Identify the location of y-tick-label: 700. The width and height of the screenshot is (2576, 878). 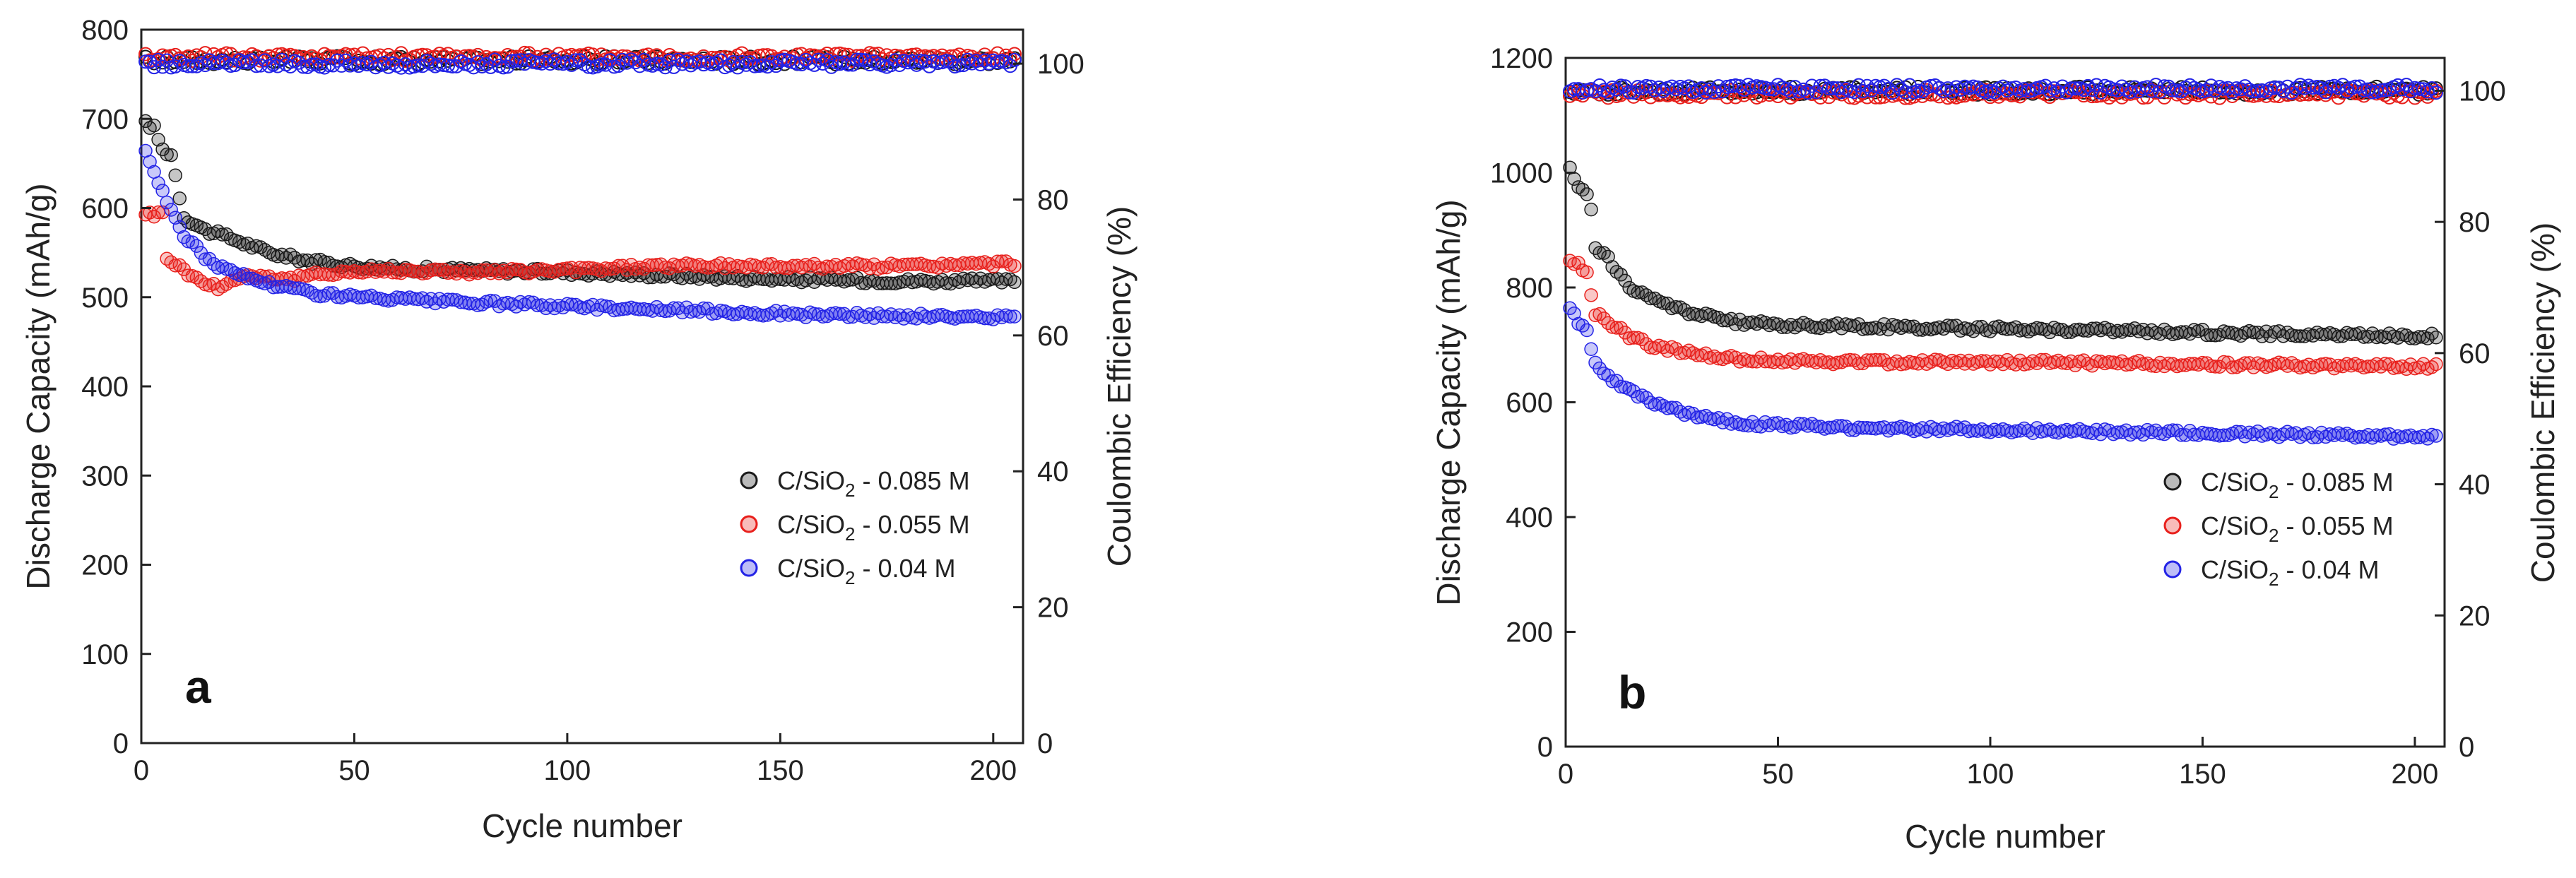
(105, 119).